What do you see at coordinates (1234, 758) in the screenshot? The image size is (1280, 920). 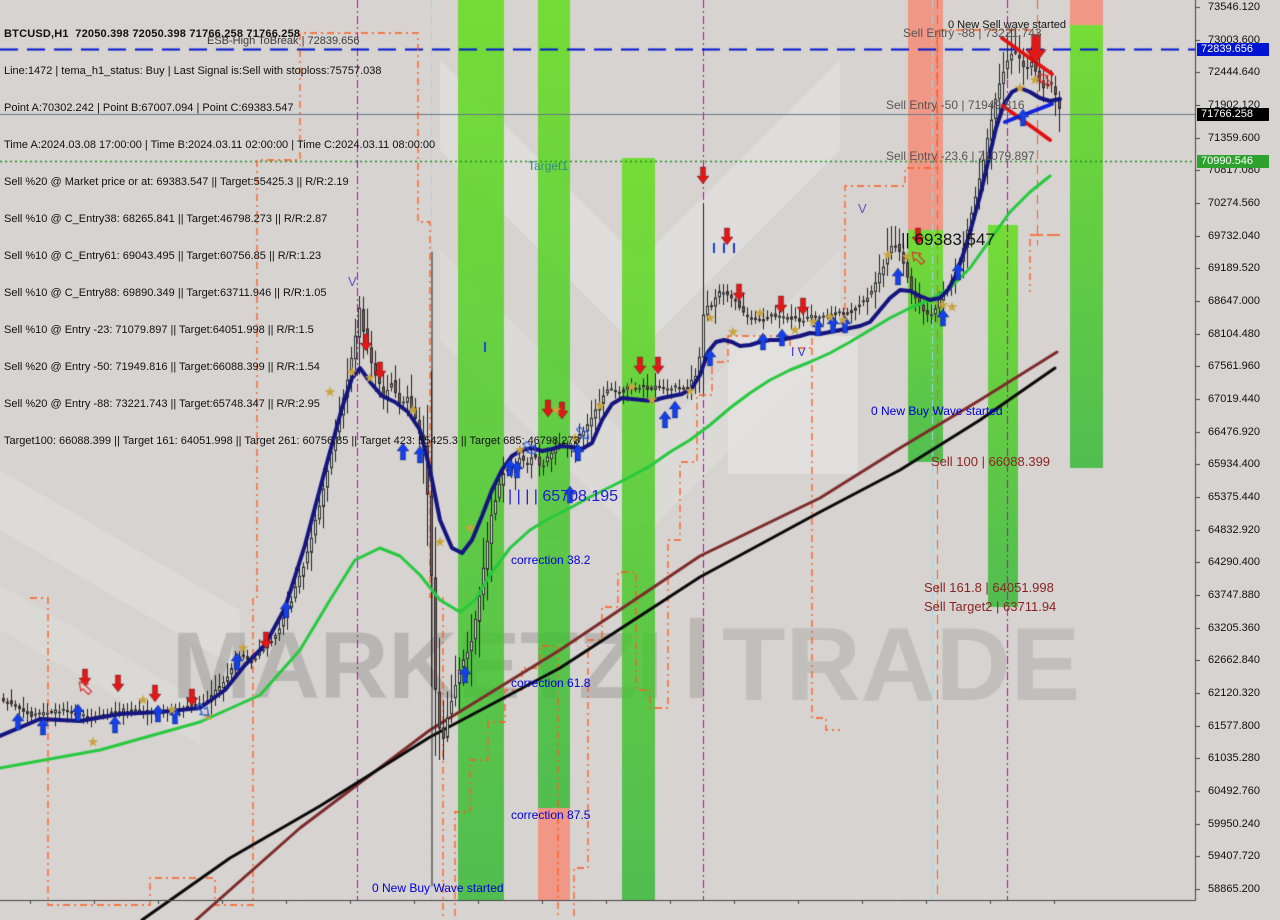 I see `price-axis-label: 61035.280` at bounding box center [1234, 758].